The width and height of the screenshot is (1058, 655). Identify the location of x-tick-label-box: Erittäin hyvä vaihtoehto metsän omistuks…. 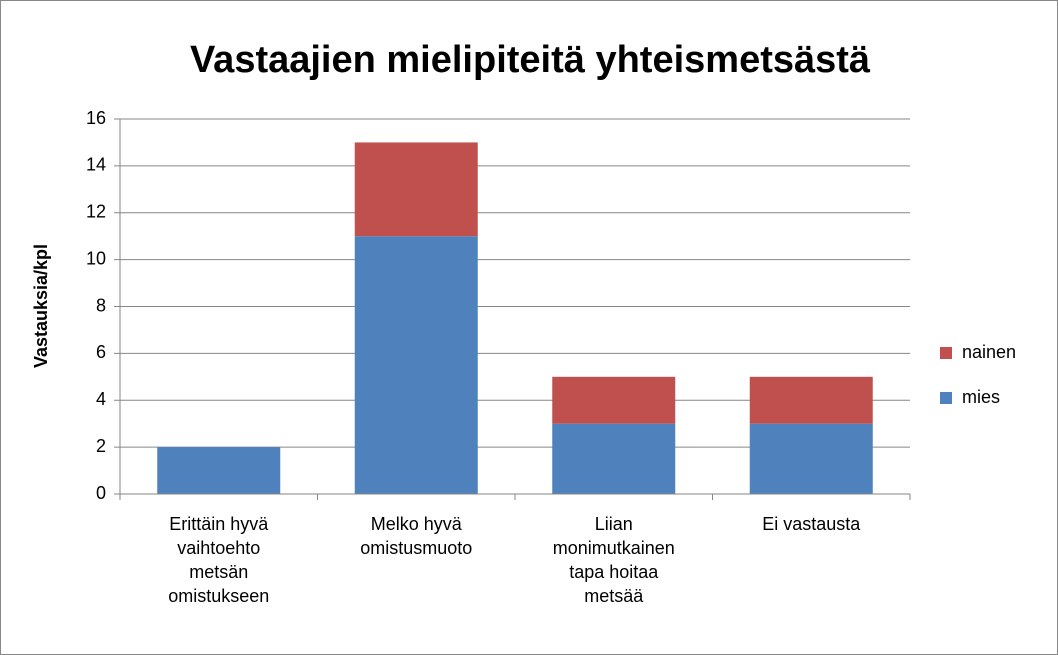
(219, 560).